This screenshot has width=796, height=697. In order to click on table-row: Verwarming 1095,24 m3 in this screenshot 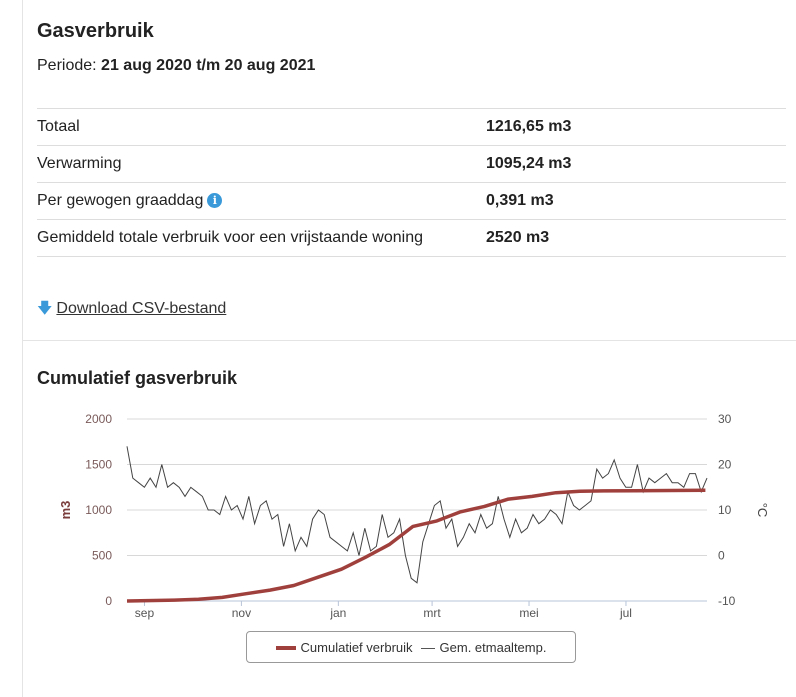, I will do `click(411, 164)`.